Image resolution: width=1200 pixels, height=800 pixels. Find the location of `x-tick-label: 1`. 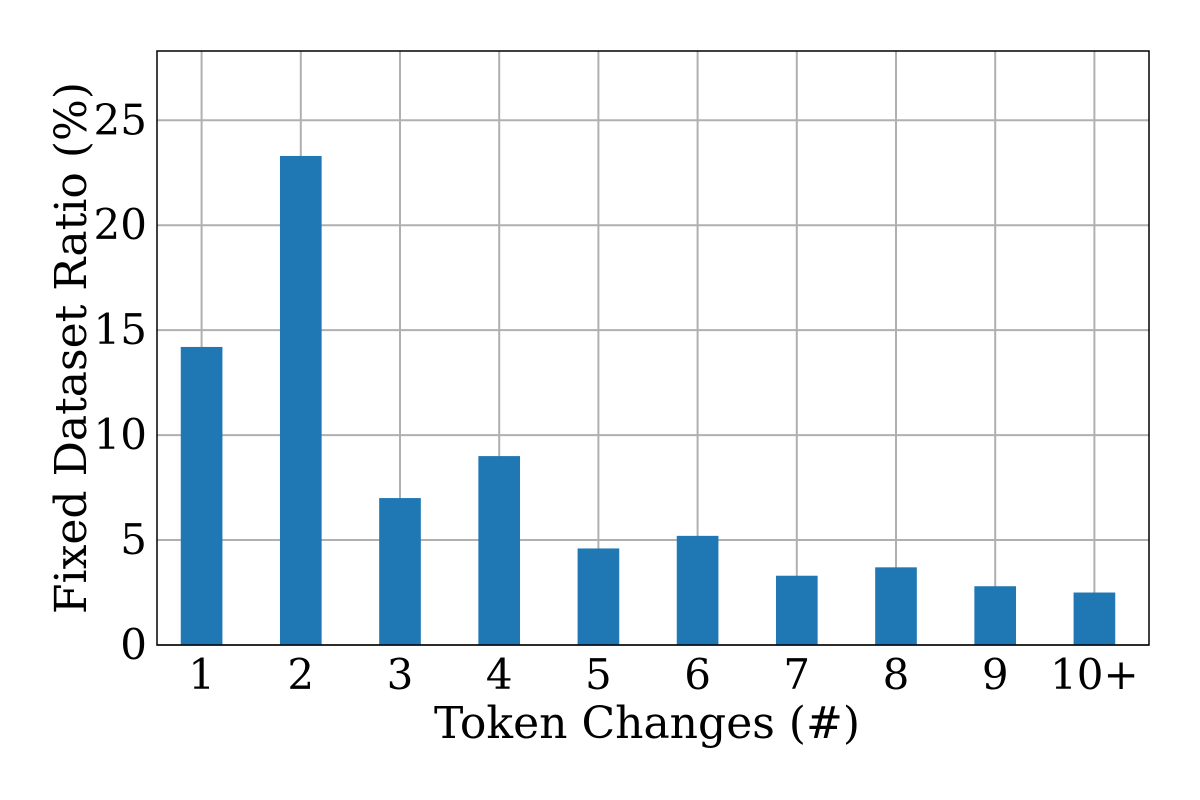

x-tick-label: 1 is located at coordinates (201, 674).